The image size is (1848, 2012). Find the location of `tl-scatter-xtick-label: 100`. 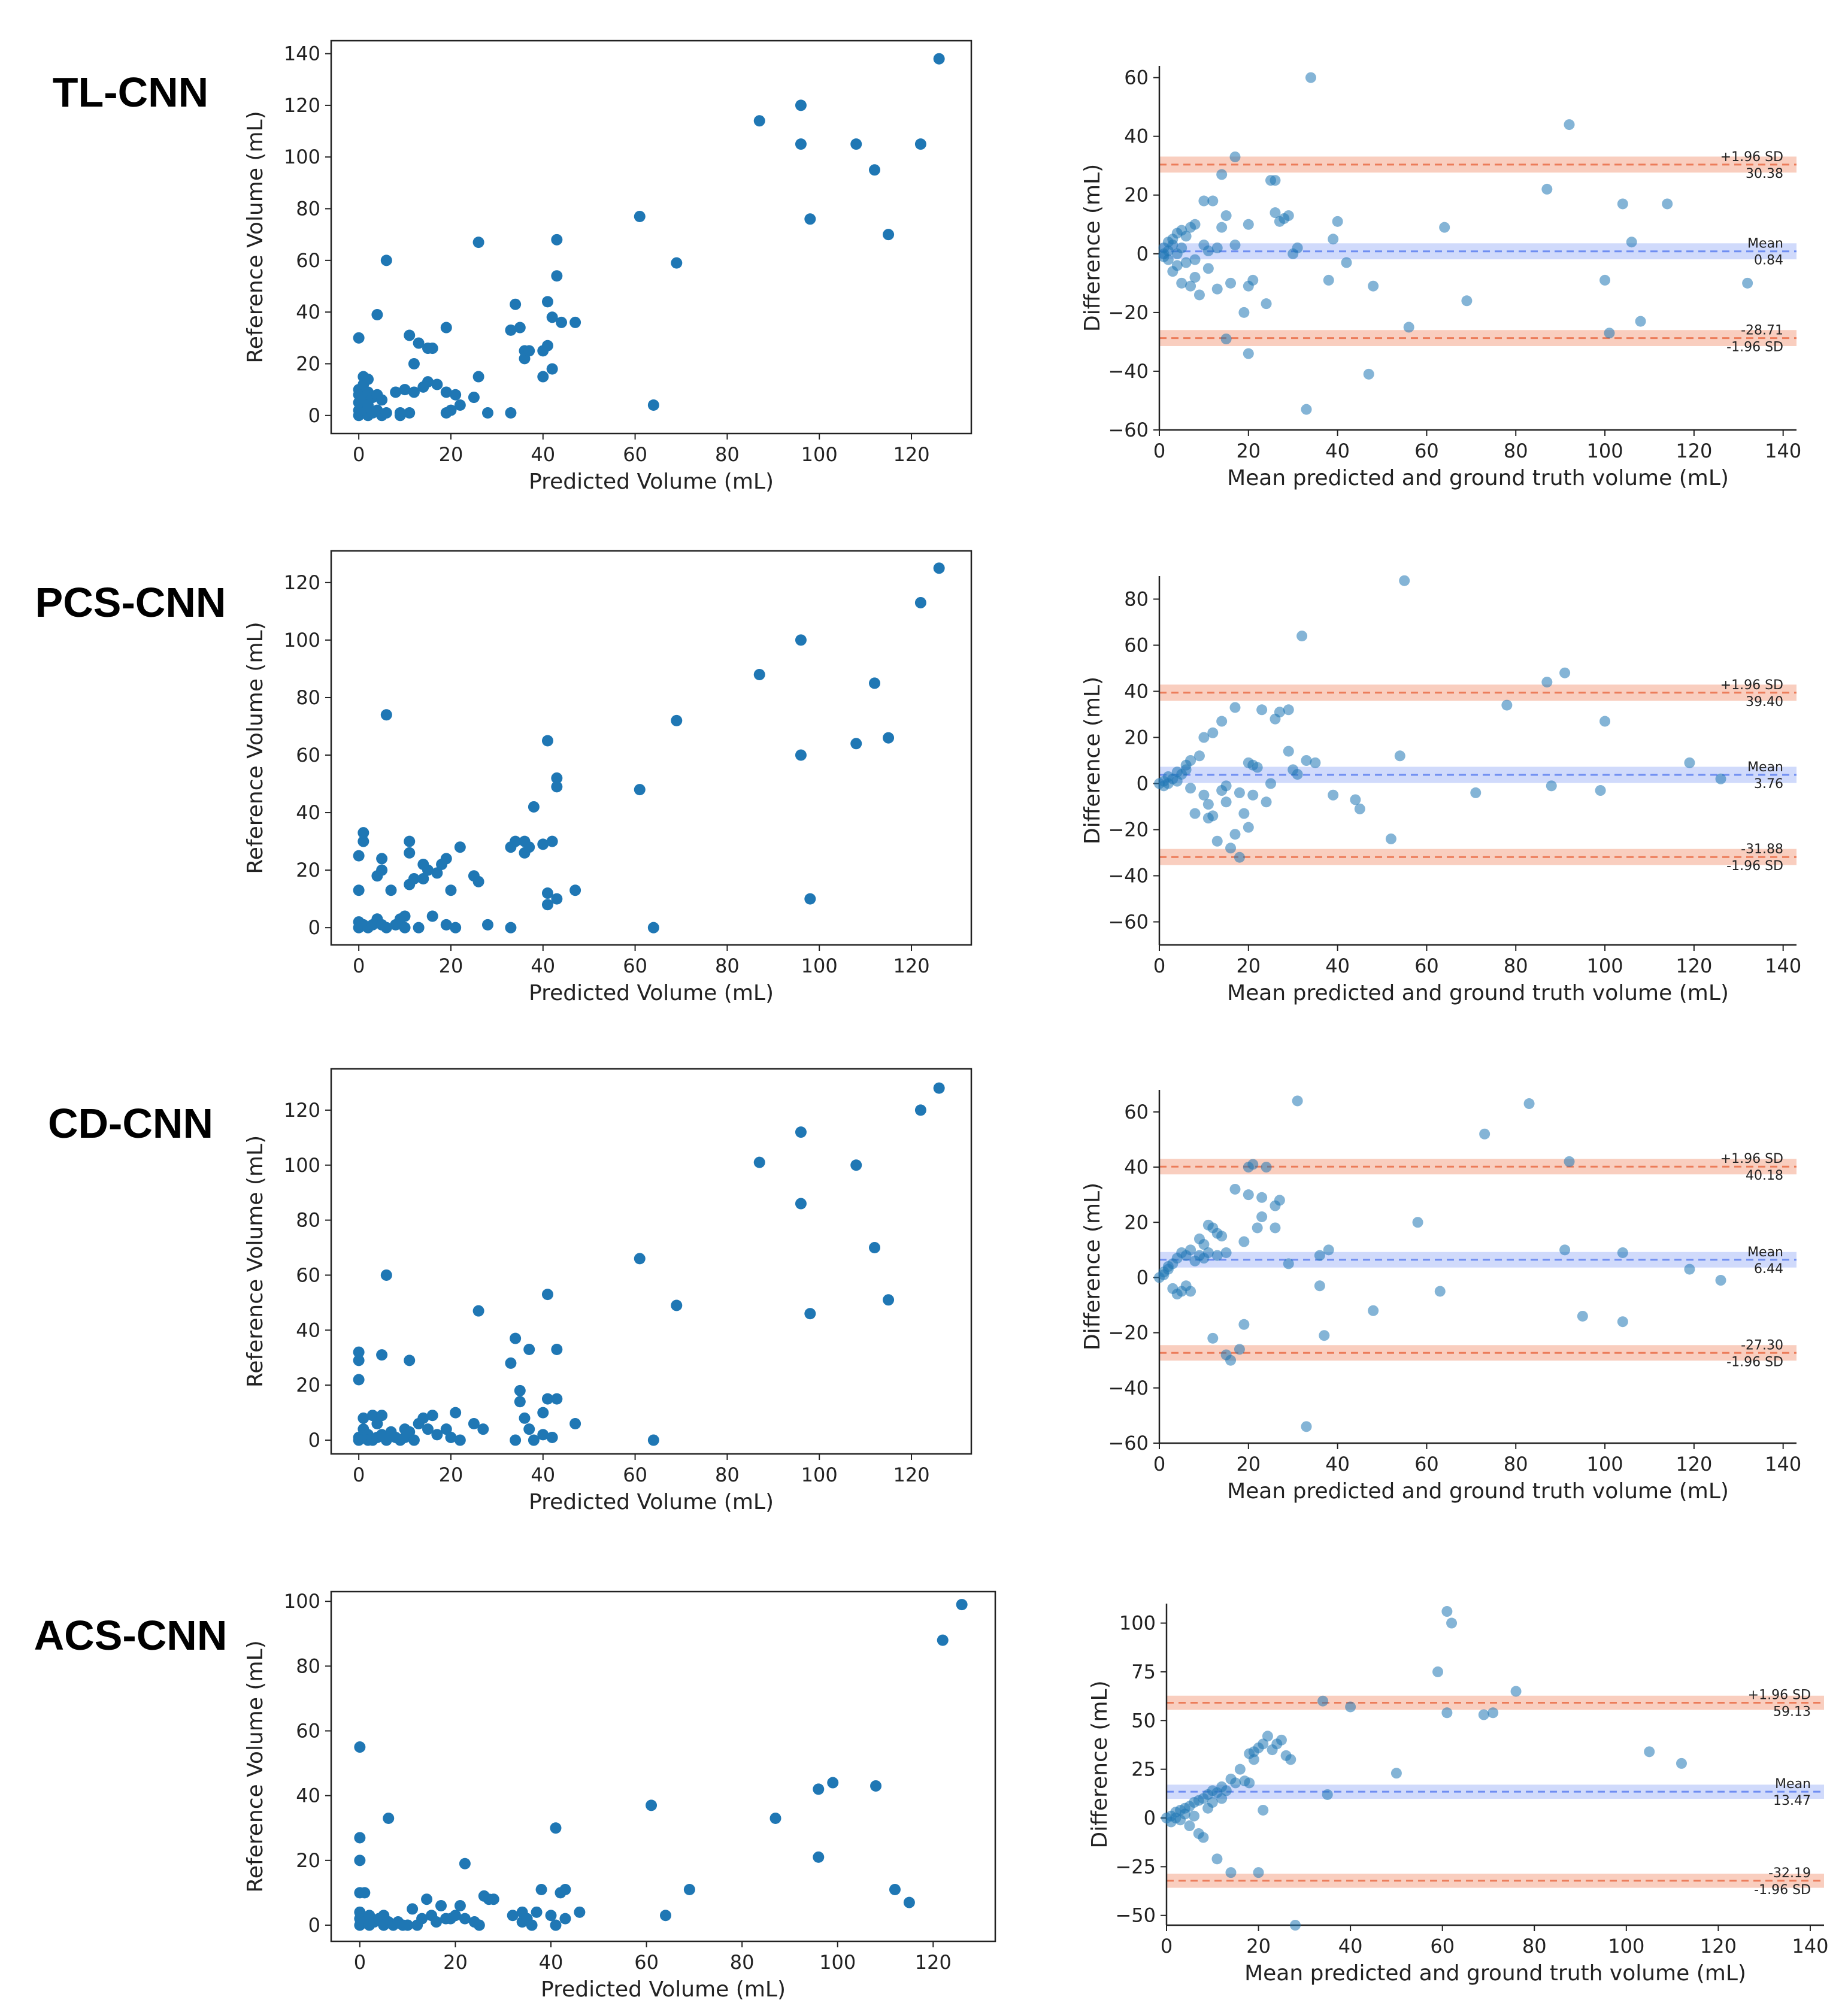

tl-scatter-xtick-label: 100 is located at coordinates (819, 454).